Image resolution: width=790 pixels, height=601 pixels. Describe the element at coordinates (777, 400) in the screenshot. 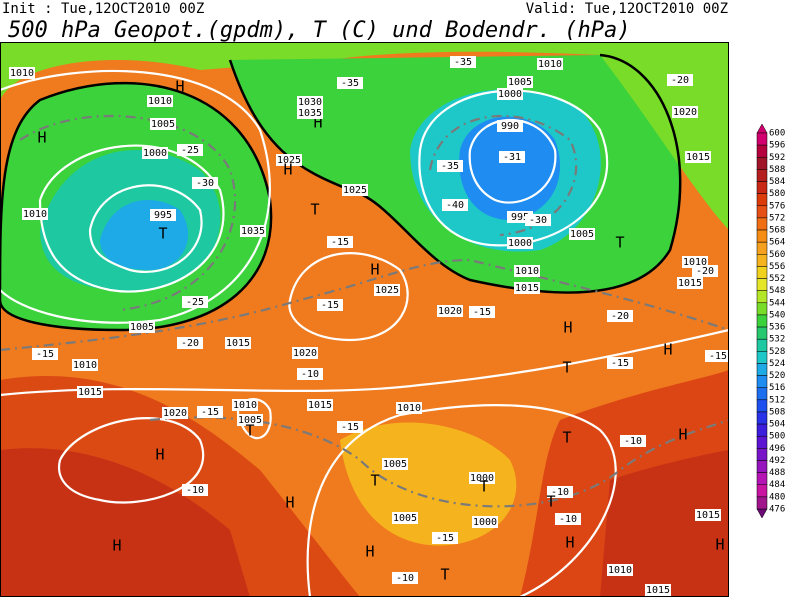

I see `colorbar-label: 512` at that location.